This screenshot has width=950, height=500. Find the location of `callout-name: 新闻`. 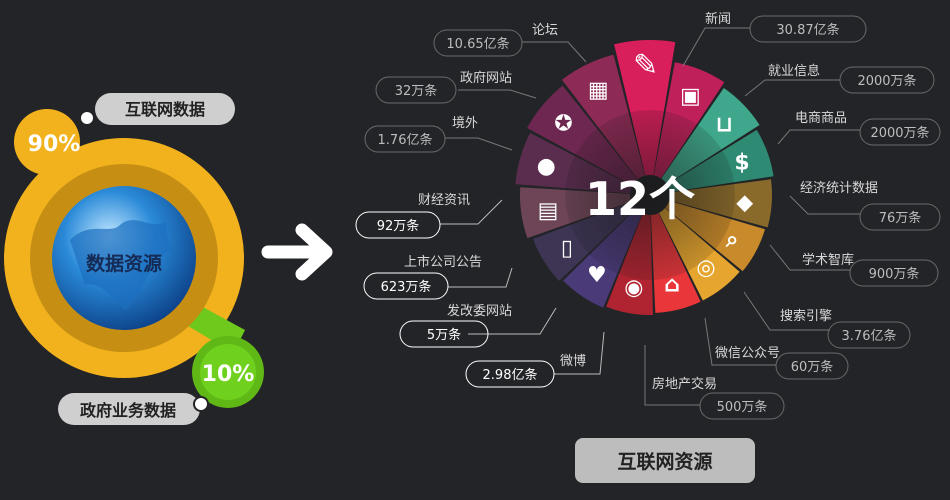

callout-name: 新闻 is located at coordinates (718, 19).